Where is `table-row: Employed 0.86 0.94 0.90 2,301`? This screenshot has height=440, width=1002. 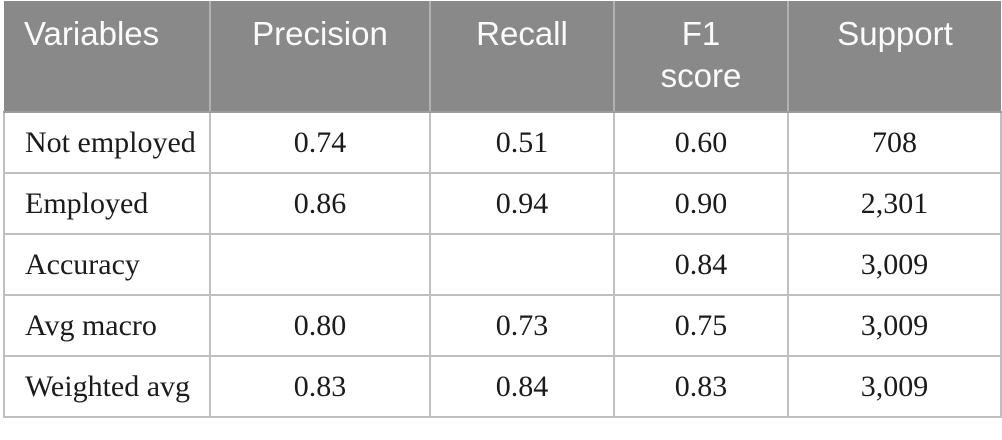 table-row: Employed 0.86 0.94 0.90 2,301 is located at coordinates (502, 203).